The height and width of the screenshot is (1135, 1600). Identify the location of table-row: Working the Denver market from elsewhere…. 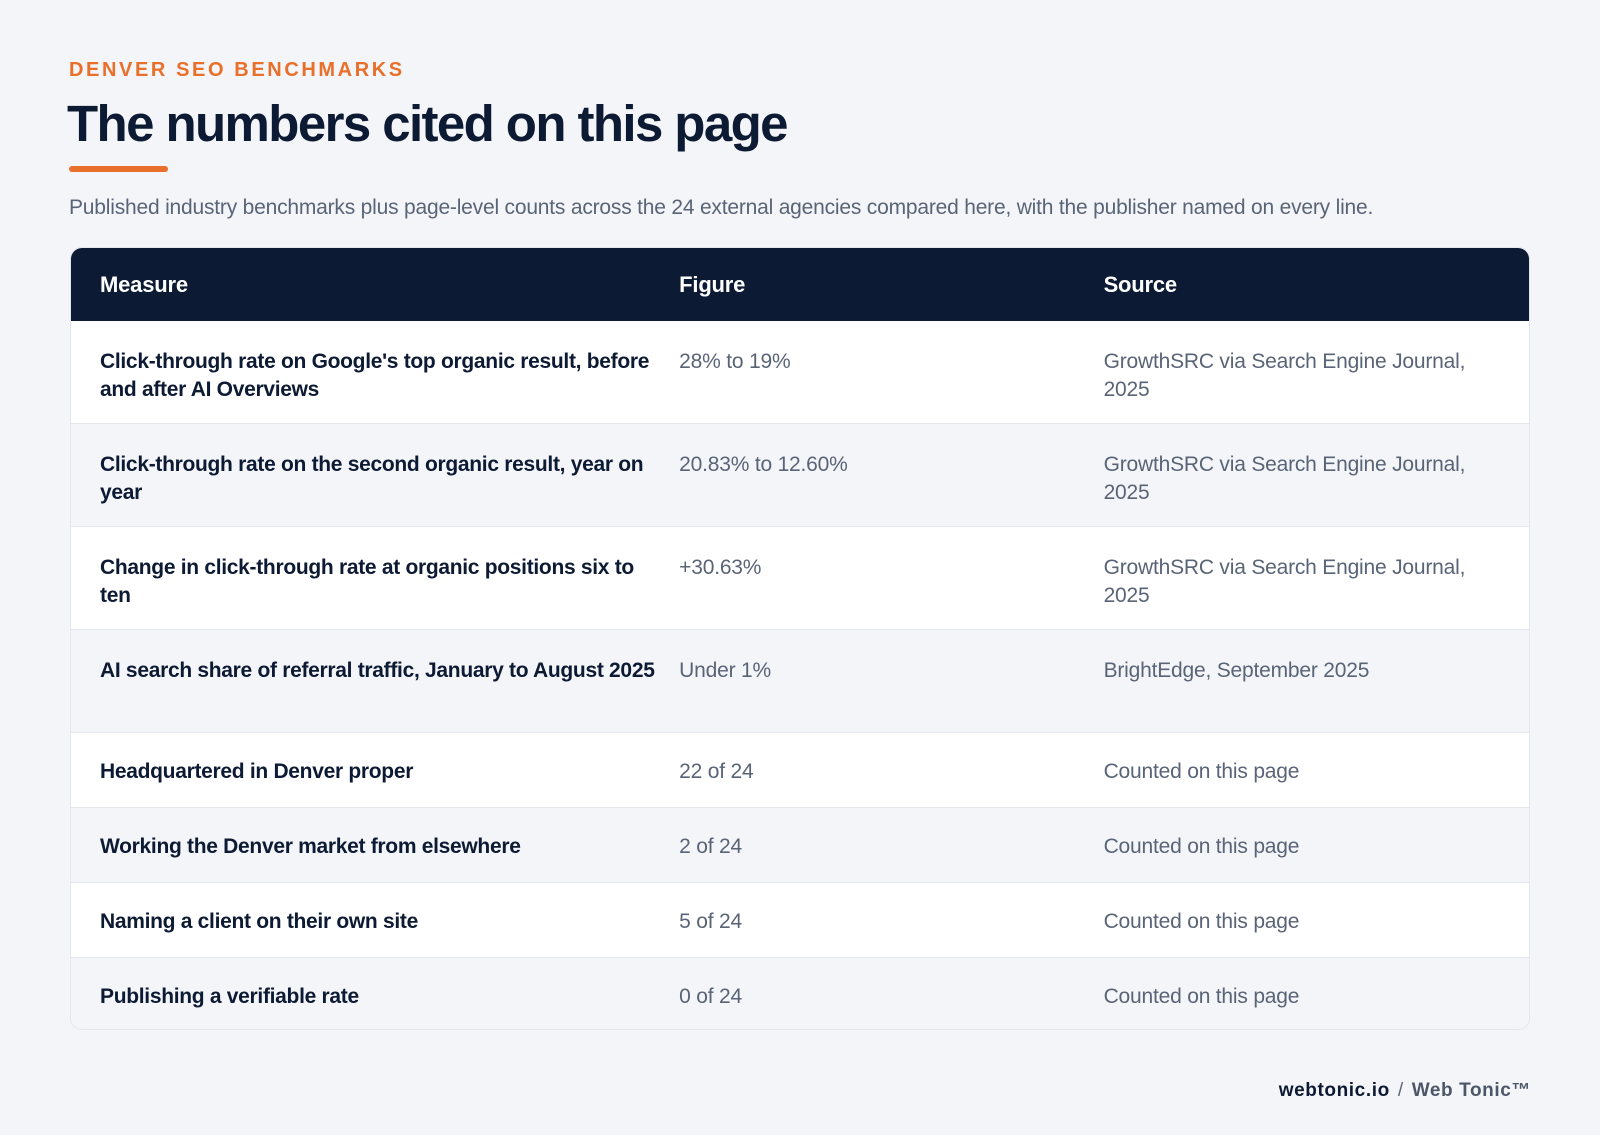
(800, 845).